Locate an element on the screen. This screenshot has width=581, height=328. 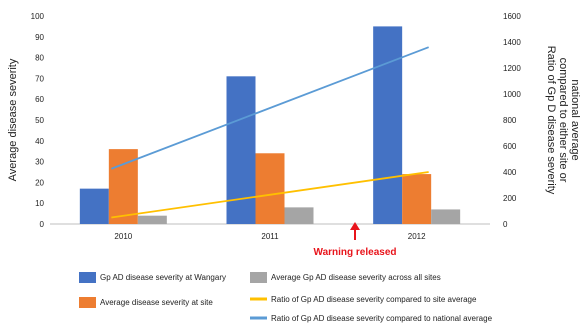
bar-series-1-2010 is located at coordinates (94, 206).